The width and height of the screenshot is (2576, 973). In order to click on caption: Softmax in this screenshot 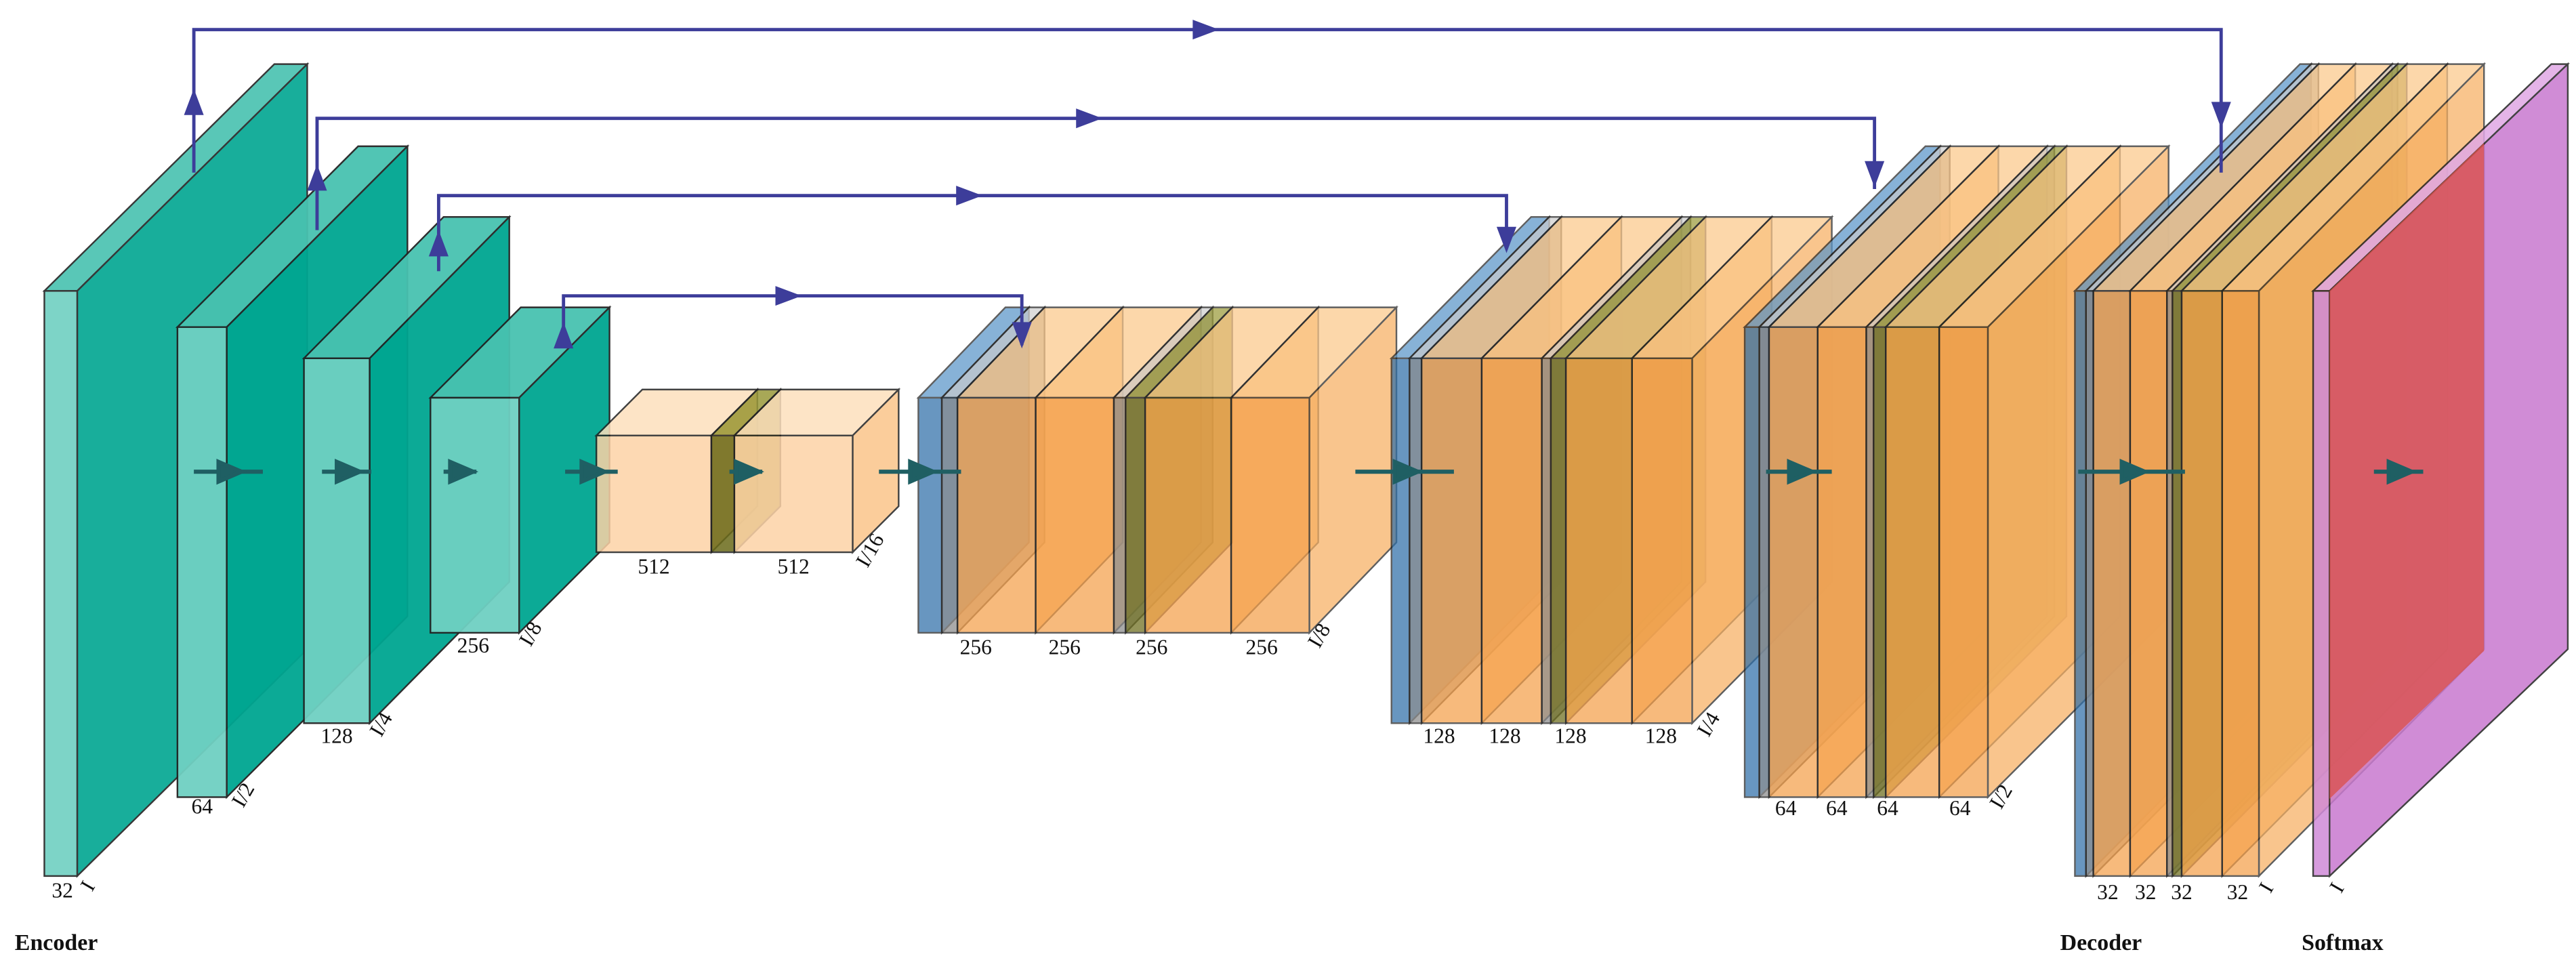, I will do `click(2343, 942)`.